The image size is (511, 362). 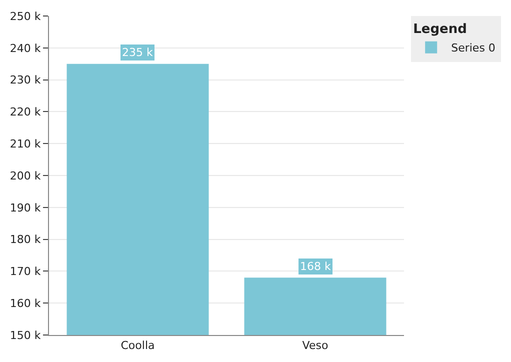 I want to click on y-tick-label: 190 k, so click(x=26, y=207).